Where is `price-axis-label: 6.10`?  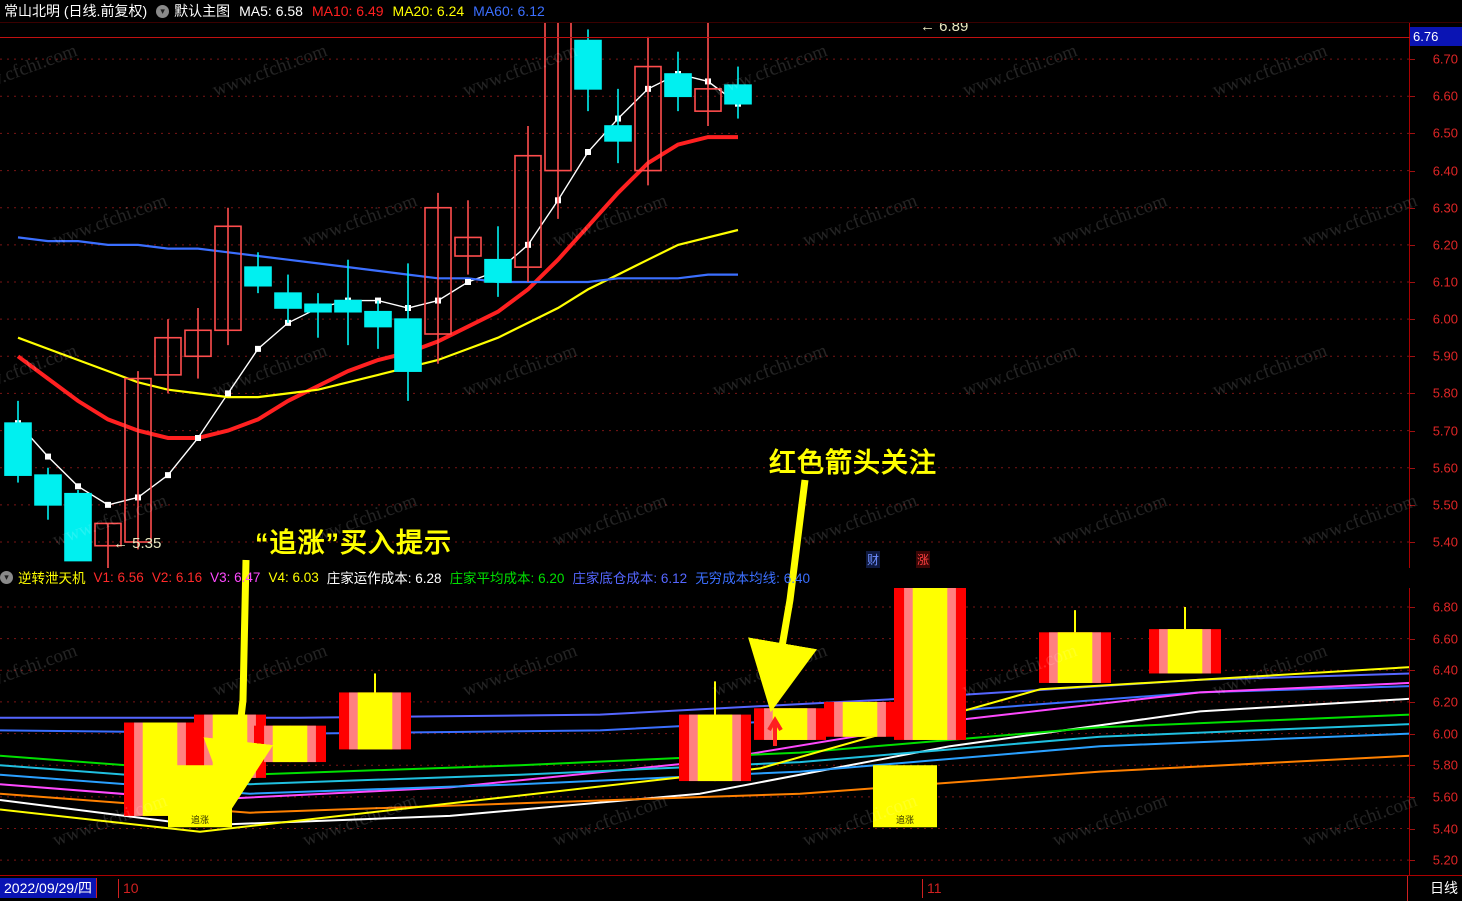
price-axis-label: 6.10 is located at coordinates (1445, 282).